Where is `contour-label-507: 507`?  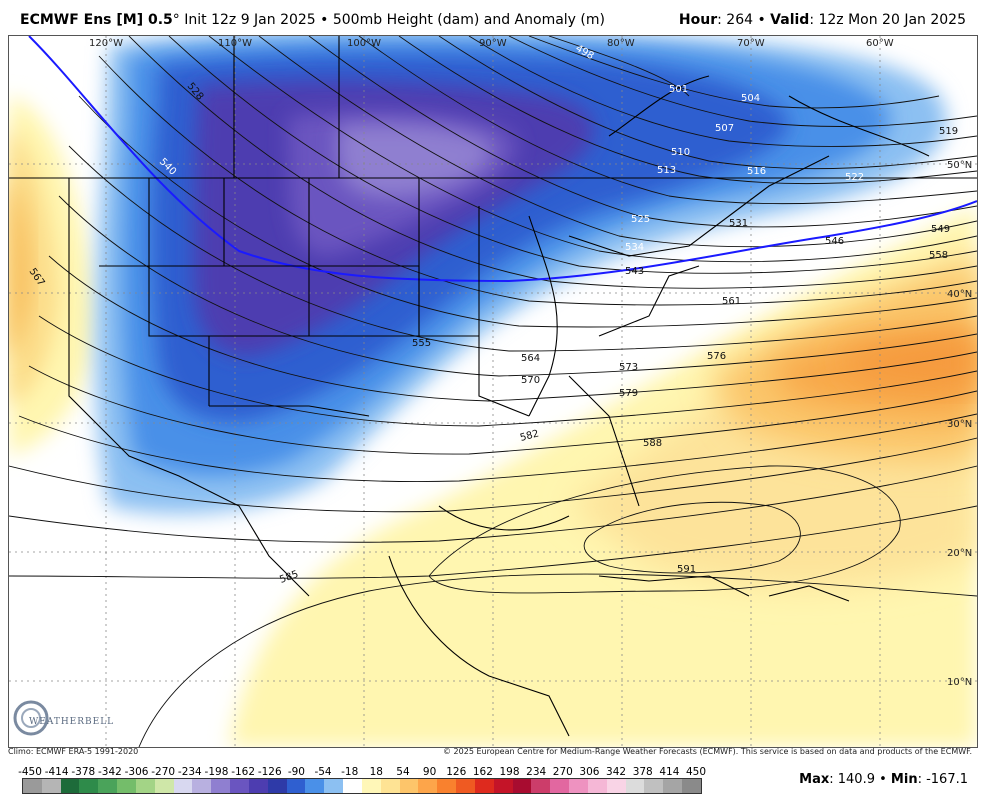
contour-label-507: 507 is located at coordinates (724, 128).